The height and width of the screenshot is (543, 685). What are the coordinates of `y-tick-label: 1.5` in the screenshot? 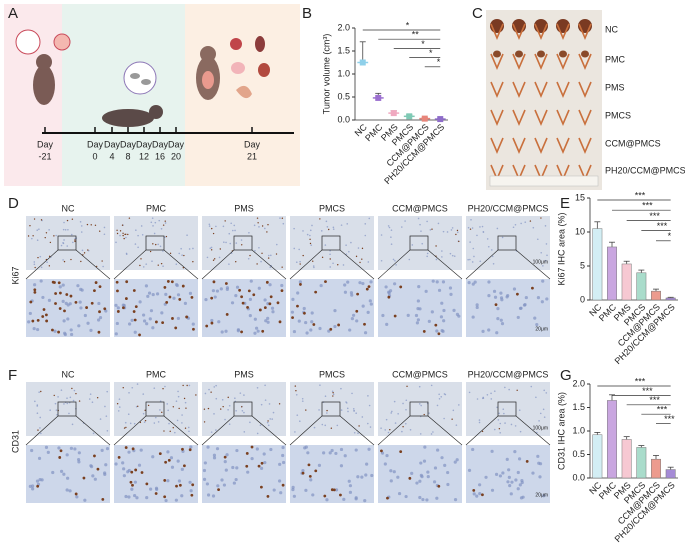 It's located at (578, 407).